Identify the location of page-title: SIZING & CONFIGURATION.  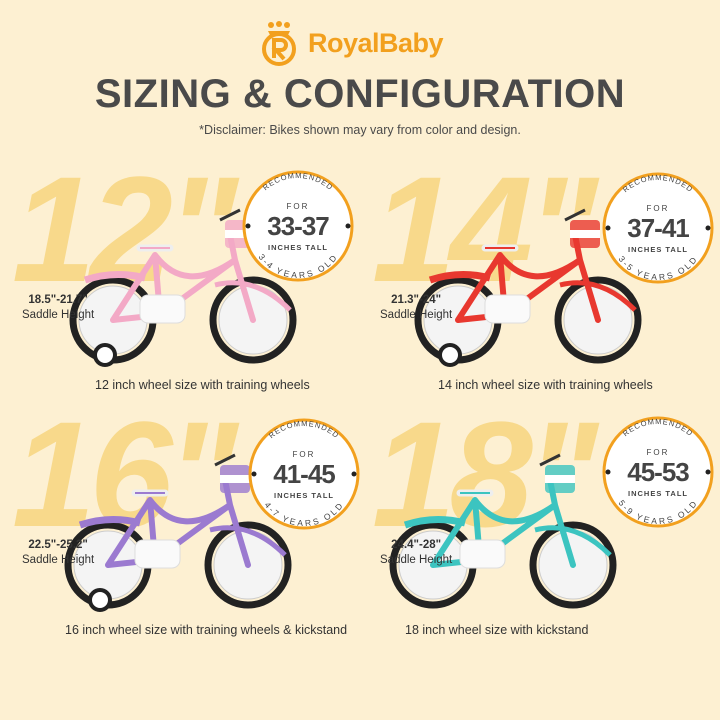
(360, 94).